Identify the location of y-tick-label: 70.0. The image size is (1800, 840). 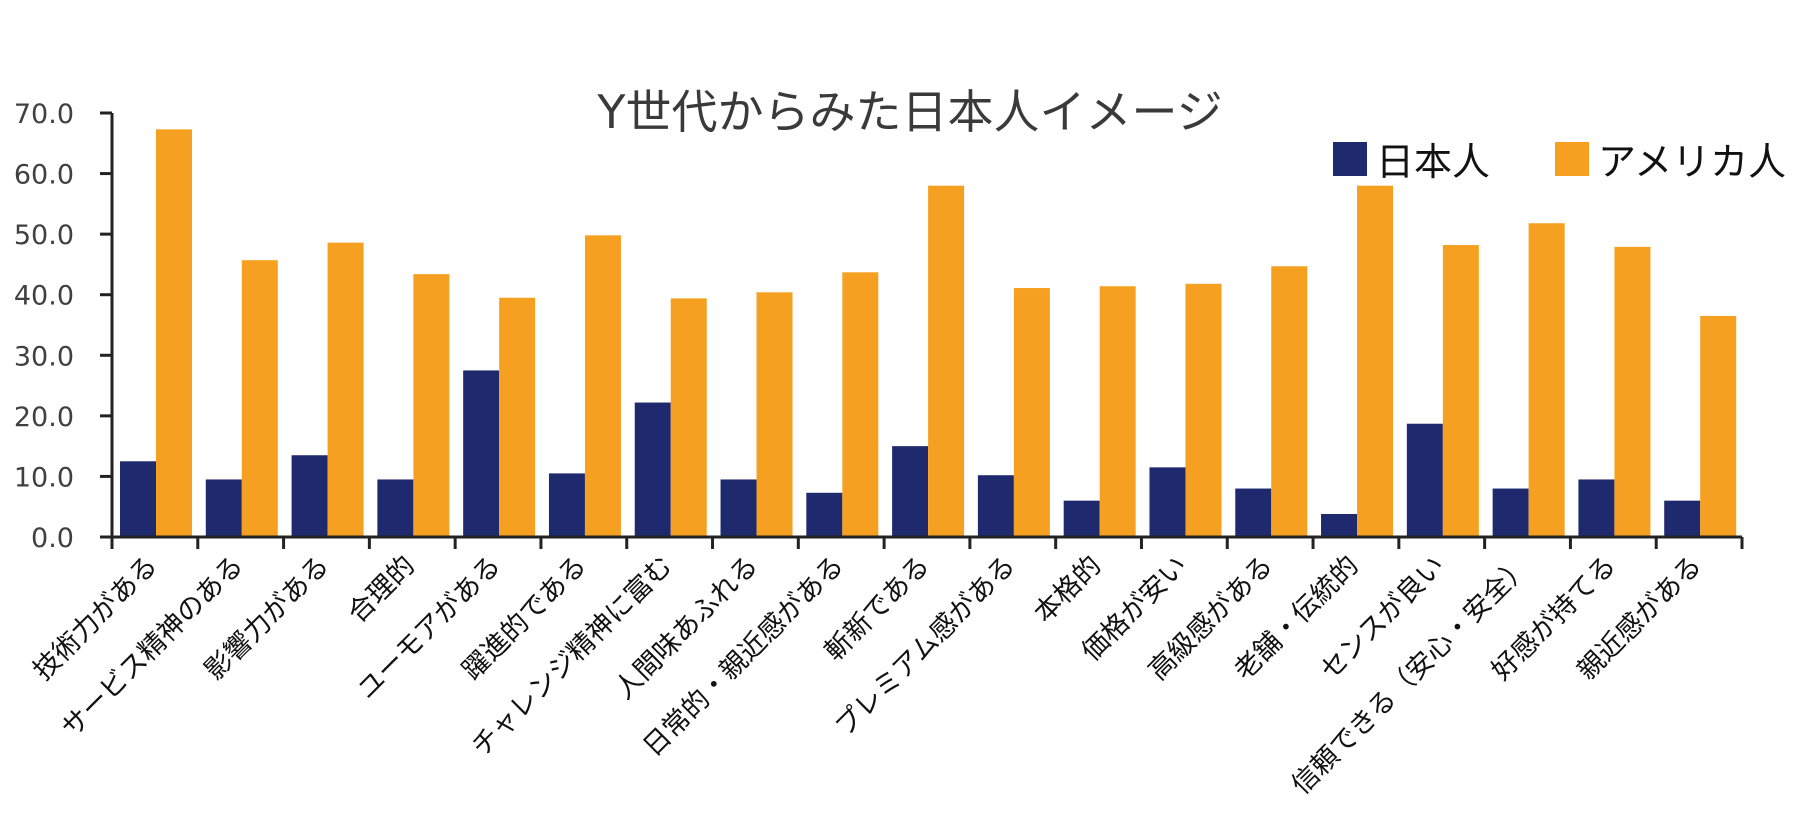
(44, 114).